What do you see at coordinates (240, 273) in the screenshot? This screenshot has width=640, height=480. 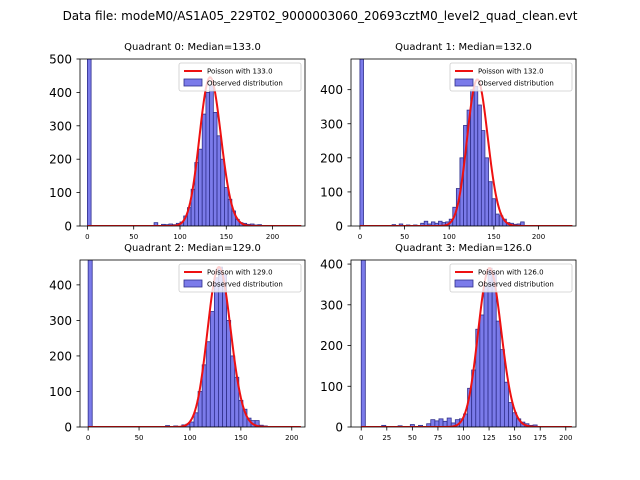 I see `legend-label-poisson: Poisson with 129.0` at bounding box center [240, 273].